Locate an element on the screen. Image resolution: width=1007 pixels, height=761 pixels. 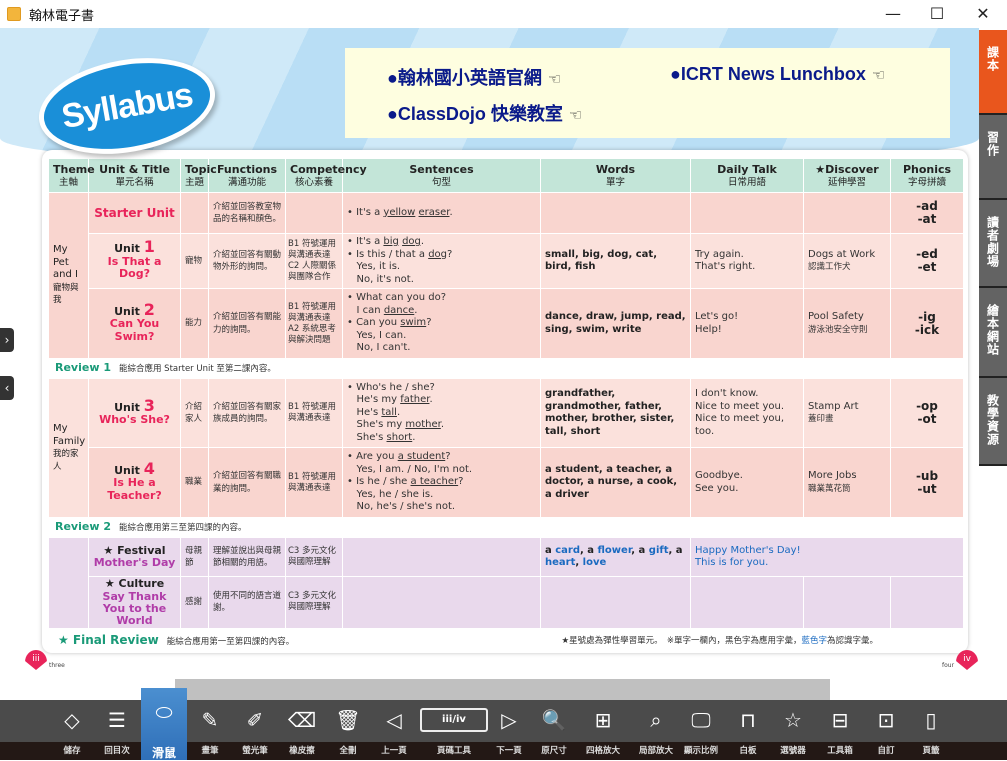
unit-title: Say Thank You to the World is located at coordinates (134, 608).